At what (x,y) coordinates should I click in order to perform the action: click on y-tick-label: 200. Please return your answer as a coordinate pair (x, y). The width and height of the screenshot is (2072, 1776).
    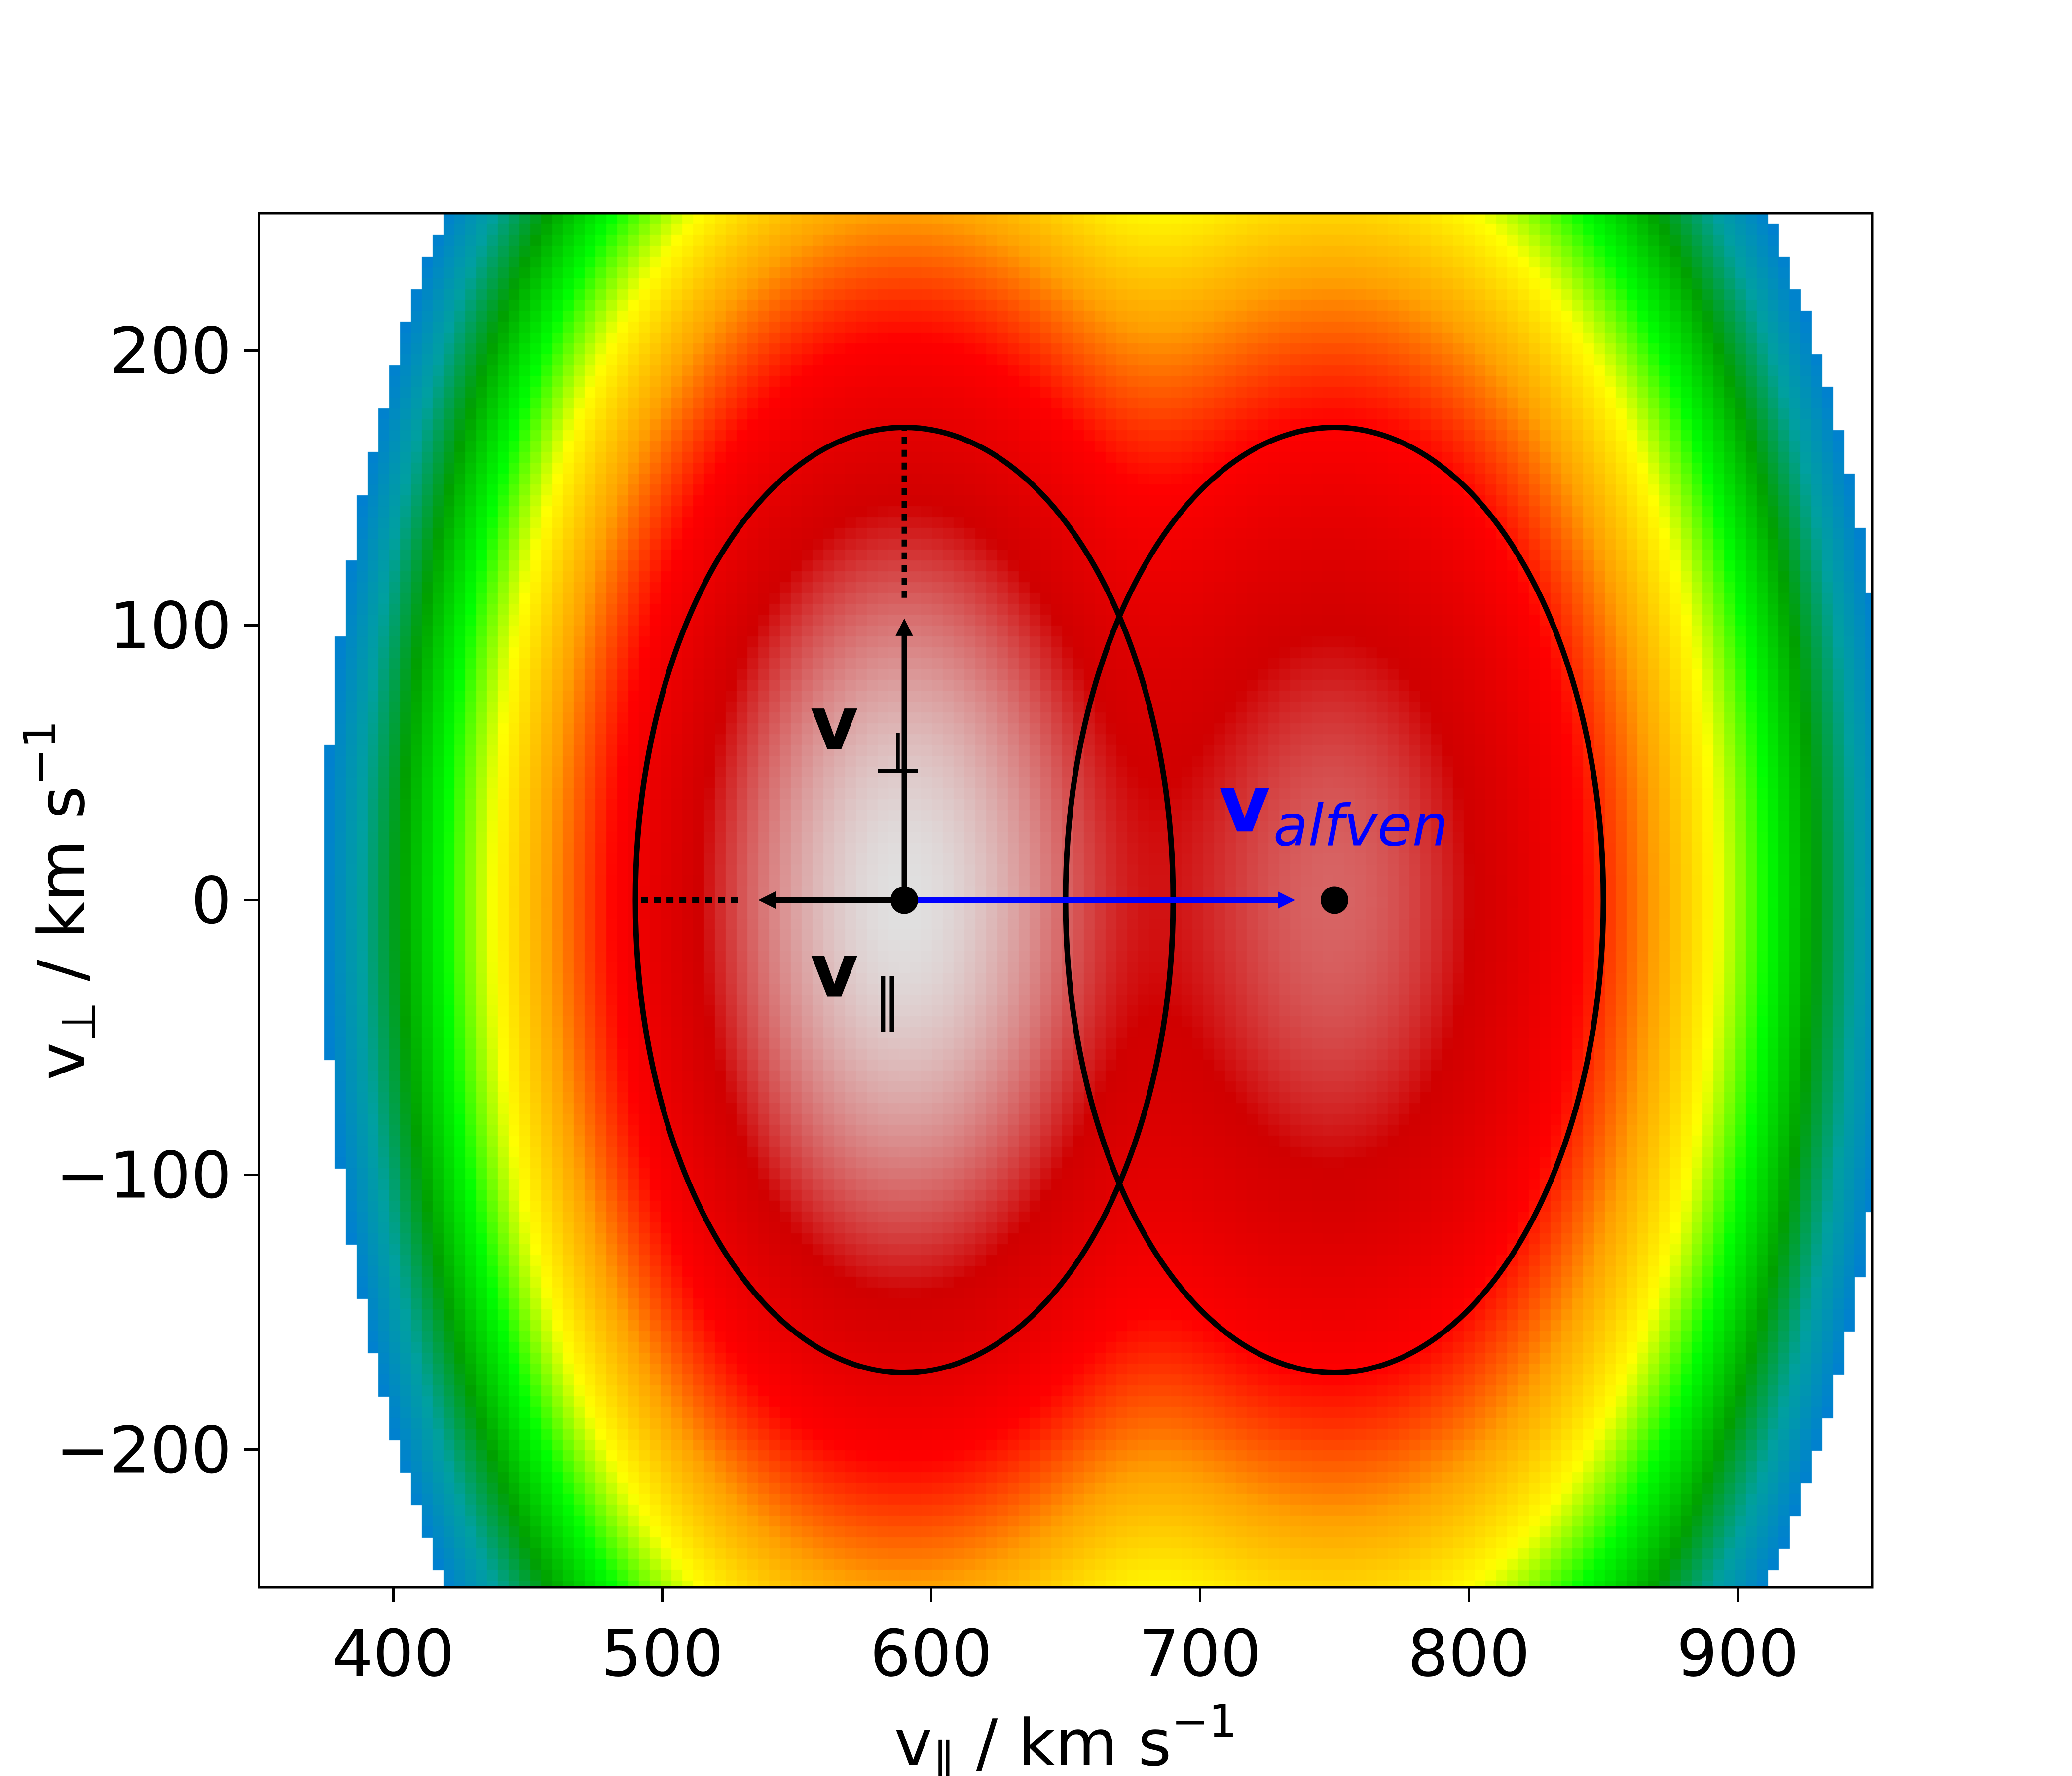
    Looking at the image, I should click on (171, 352).